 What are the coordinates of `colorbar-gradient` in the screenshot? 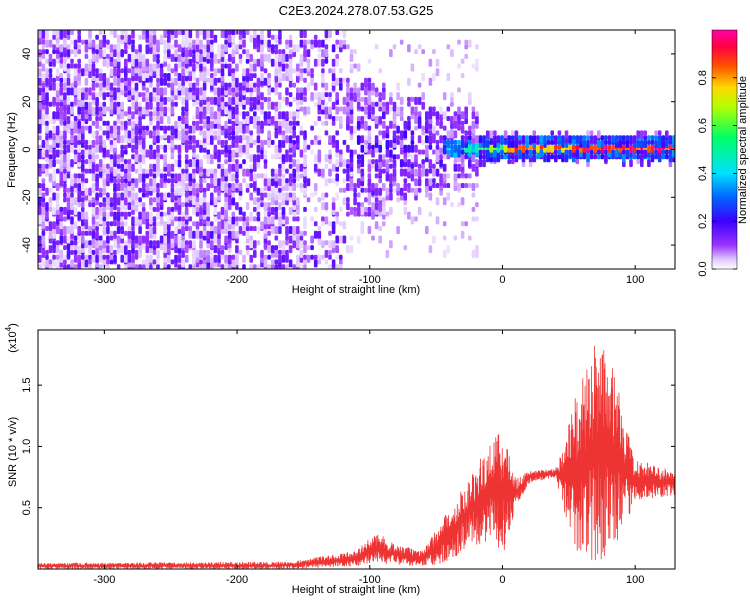 It's located at (724, 149).